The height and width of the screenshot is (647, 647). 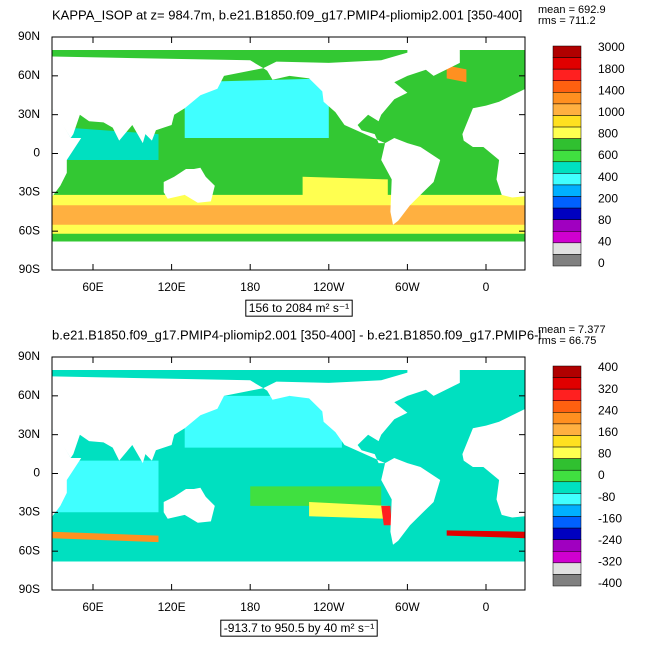 I want to click on colorbar-label: 1800, so click(x=611, y=69).